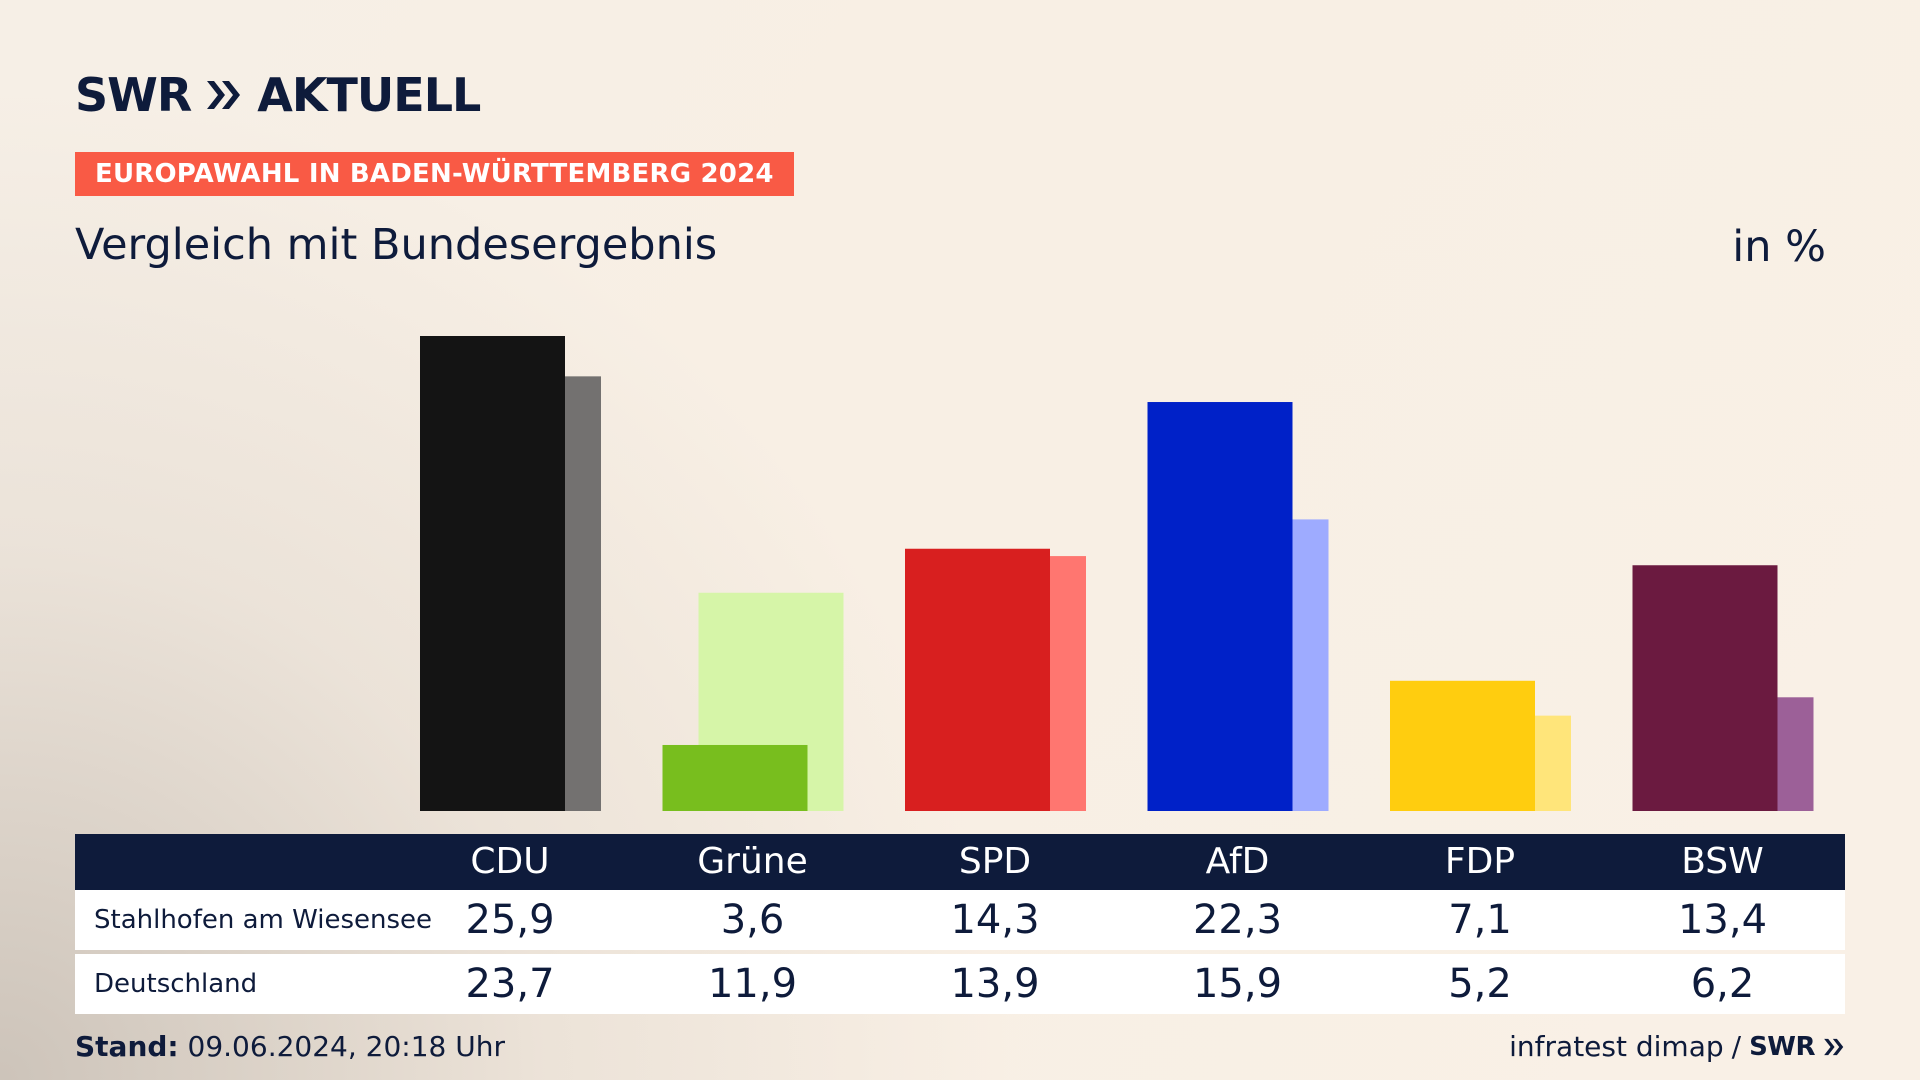  Describe the element at coordinates (1237, 861) in the screenshot. I see `column-header: AfD` at that location.